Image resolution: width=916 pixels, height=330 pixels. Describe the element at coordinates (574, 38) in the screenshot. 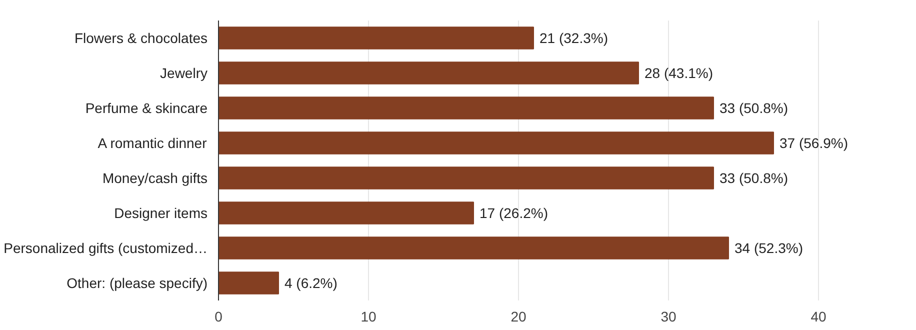

I see `data-label: 21 (32.3%)` at that location.